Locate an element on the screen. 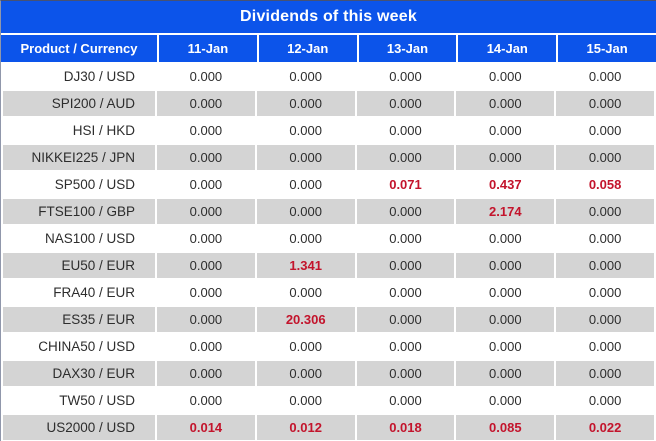 This screenshot has height=441, width=656. dividend-value: 20.306 is located at coordinates (305, 319).